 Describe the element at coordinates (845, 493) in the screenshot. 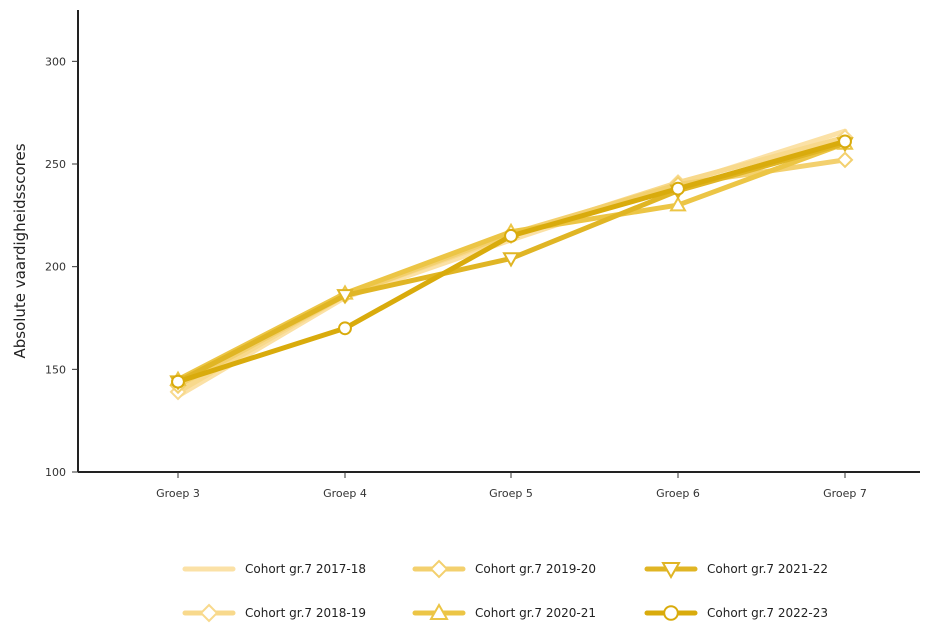

I see `x-tick-label: Groep 7` at that location.